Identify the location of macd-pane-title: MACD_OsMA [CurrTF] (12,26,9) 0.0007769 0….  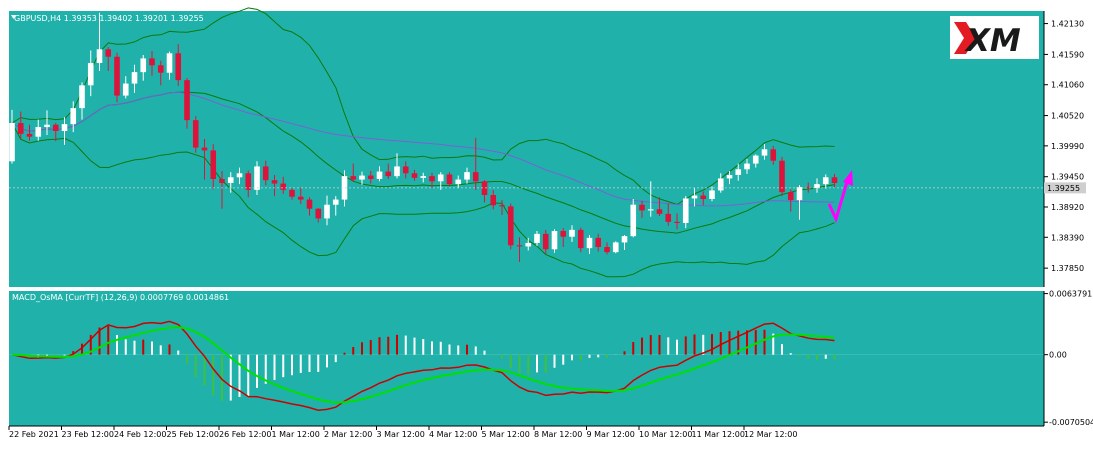
(120, 297).